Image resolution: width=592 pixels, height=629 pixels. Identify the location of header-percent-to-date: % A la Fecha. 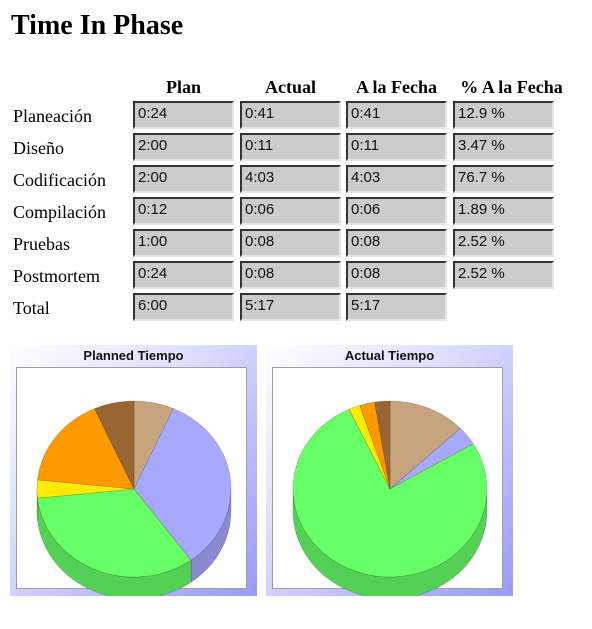
(511, 87).